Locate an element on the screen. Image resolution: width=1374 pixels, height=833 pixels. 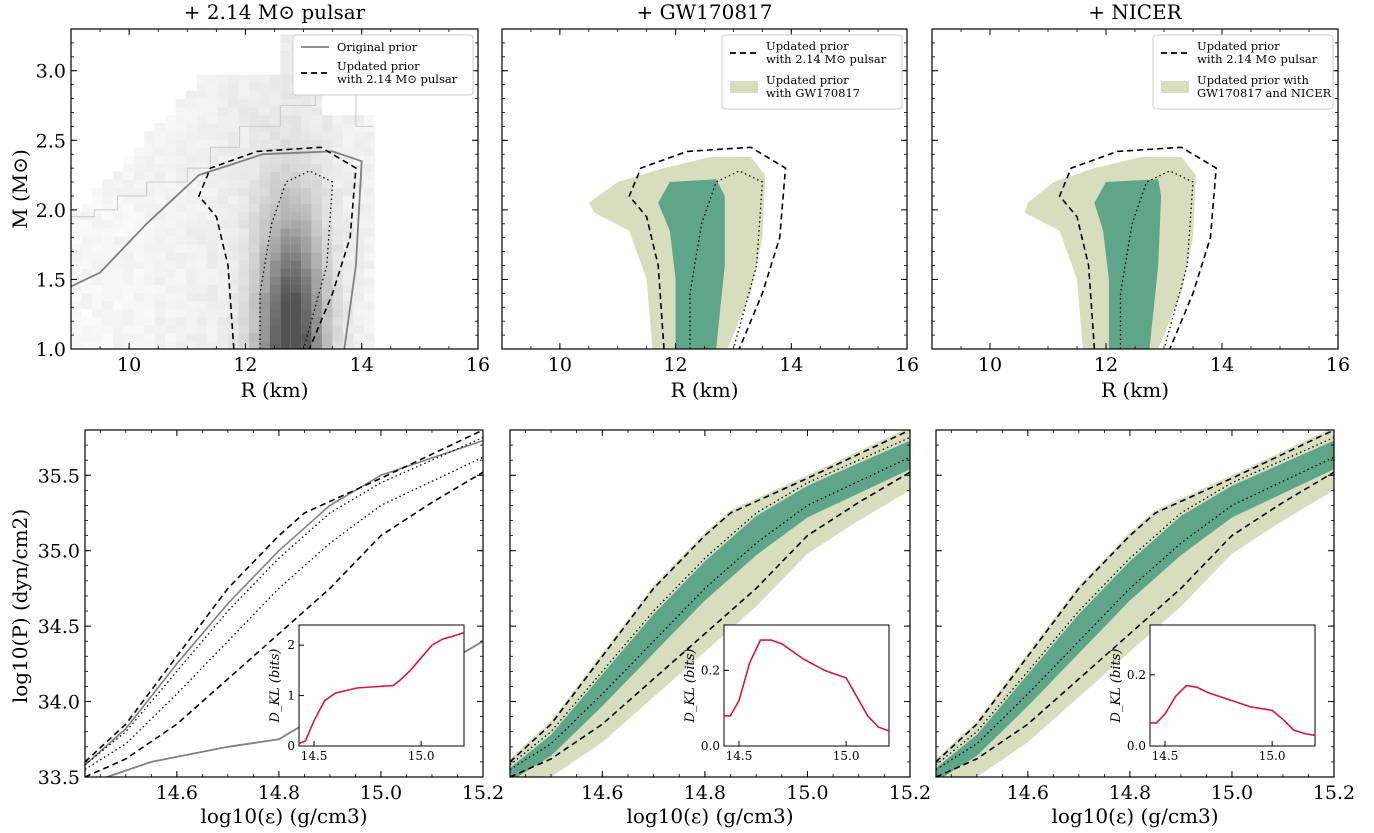
mr-gw-xtick-label: 12 is located at coordinates (675, 365).